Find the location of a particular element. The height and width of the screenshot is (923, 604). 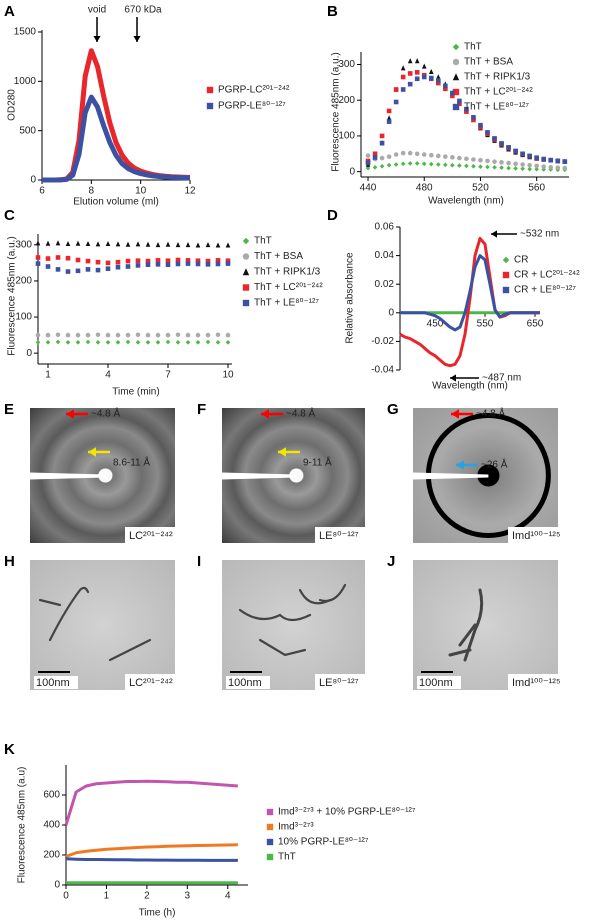

x-tick-label: 8 is located at coordinates (92, 191).